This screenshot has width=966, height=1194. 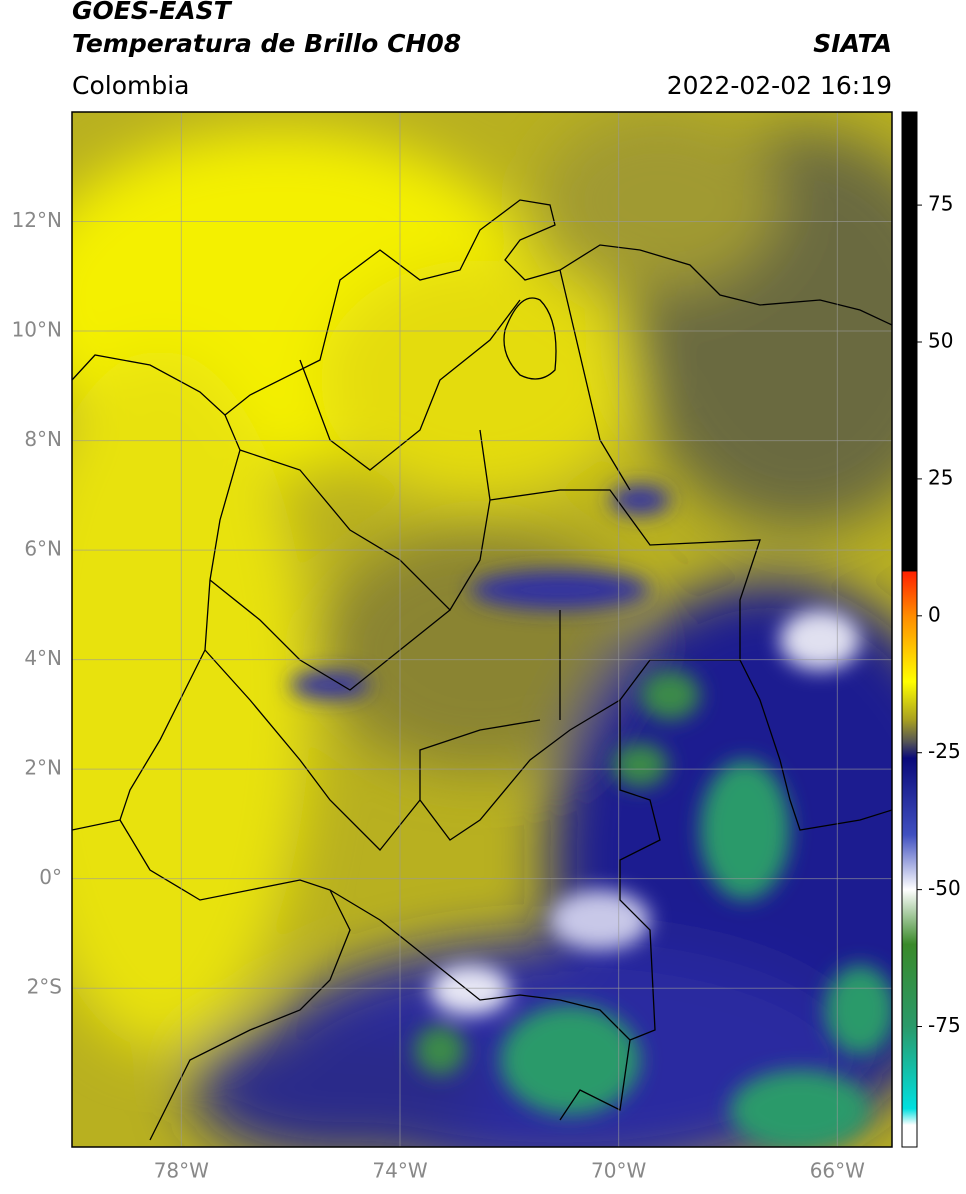 I want to click on colorbar, so click(x=909, y=629).